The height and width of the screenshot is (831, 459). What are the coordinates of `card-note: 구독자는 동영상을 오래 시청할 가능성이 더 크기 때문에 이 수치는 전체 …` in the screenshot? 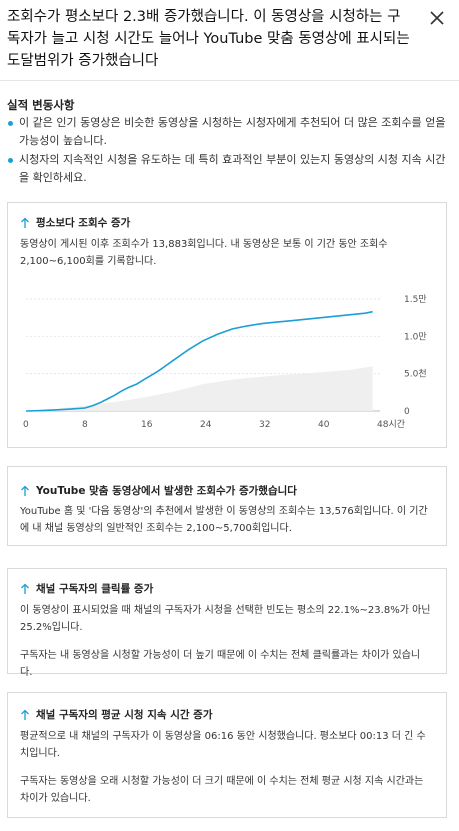 It's located at (222, 790).